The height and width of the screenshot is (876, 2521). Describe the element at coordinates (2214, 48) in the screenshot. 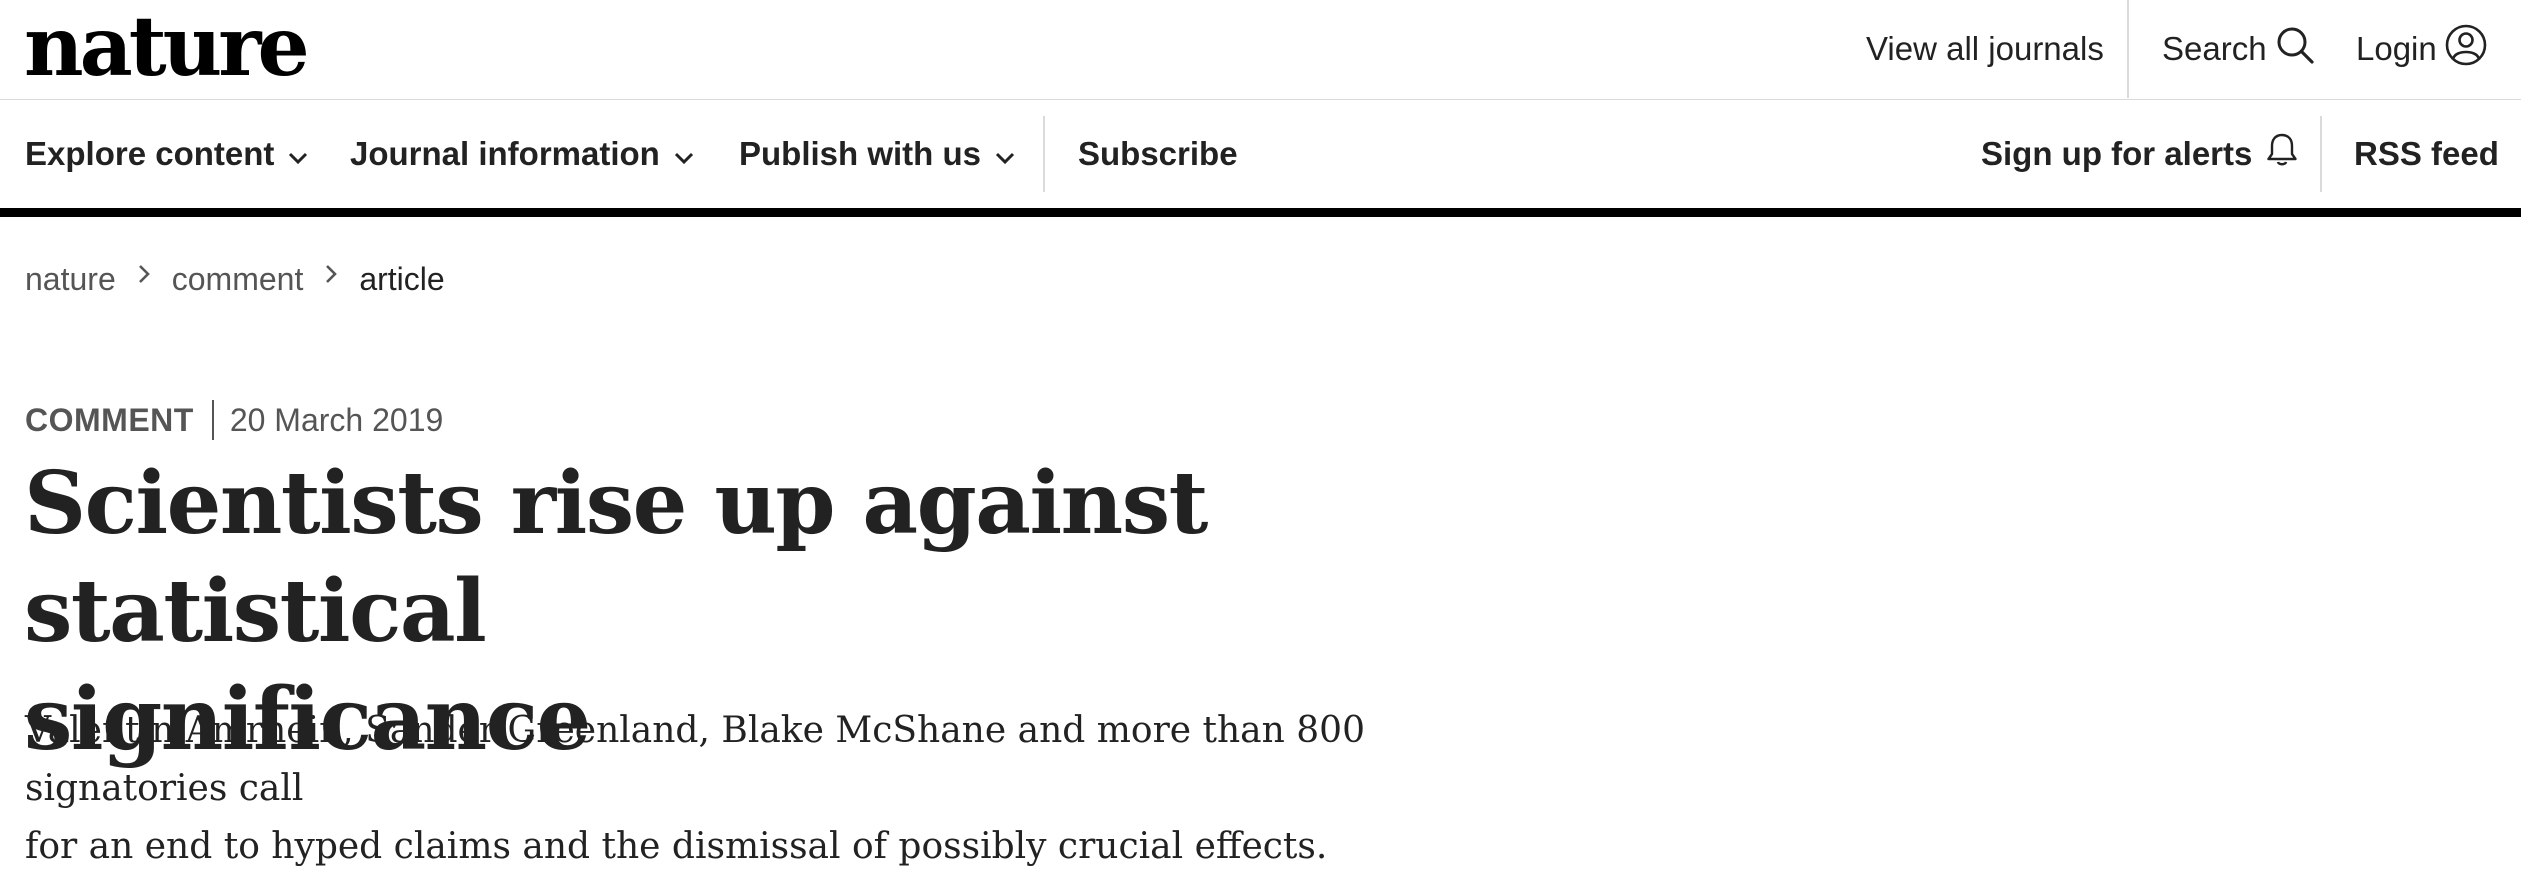

I see `search-label: Search` at that location.